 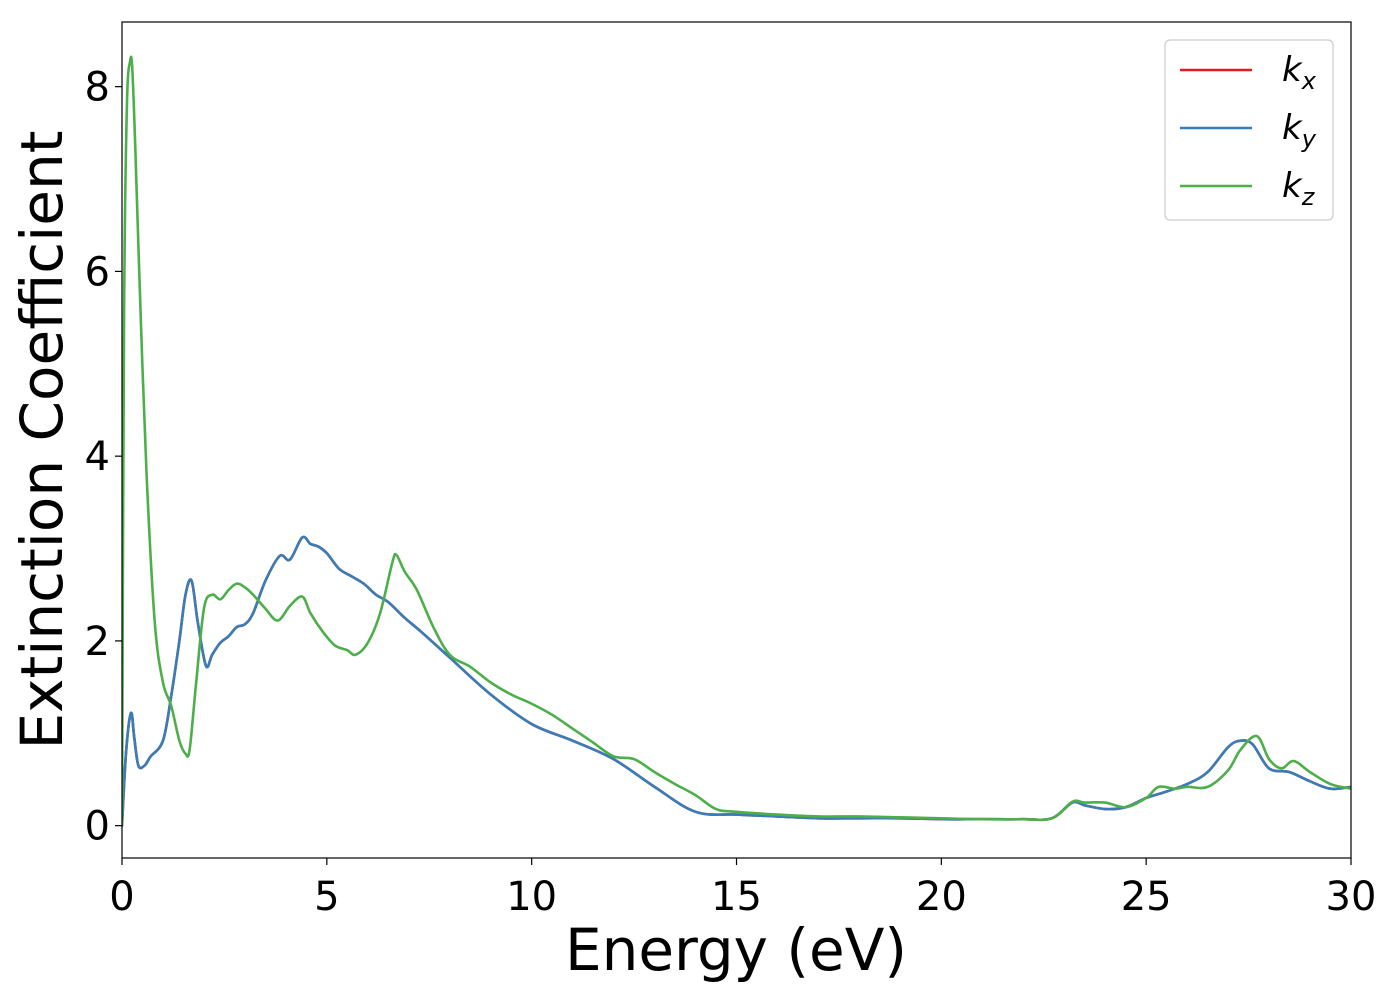 I want to click on x-tick-label: 10, so click(x=531, y=897).